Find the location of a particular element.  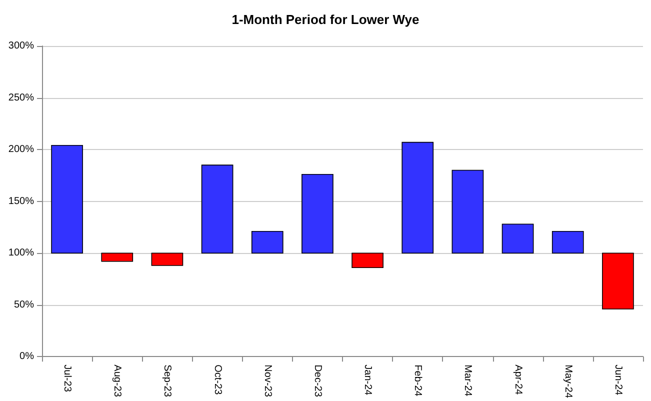

x-tick-label: Aug-23 is located at coordinates (117, 381).